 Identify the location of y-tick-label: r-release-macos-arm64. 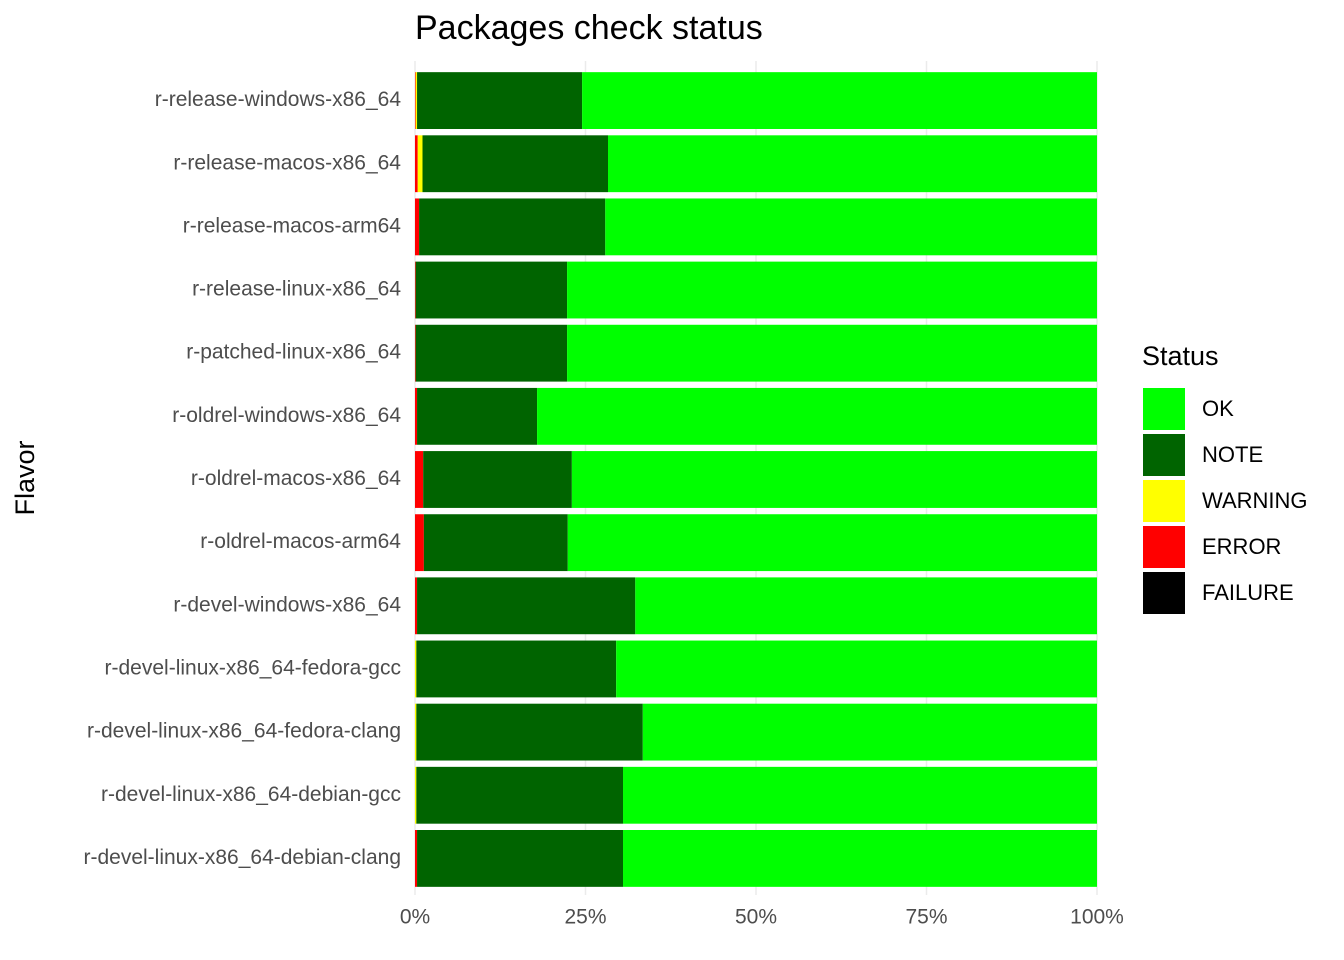
(292, 225).